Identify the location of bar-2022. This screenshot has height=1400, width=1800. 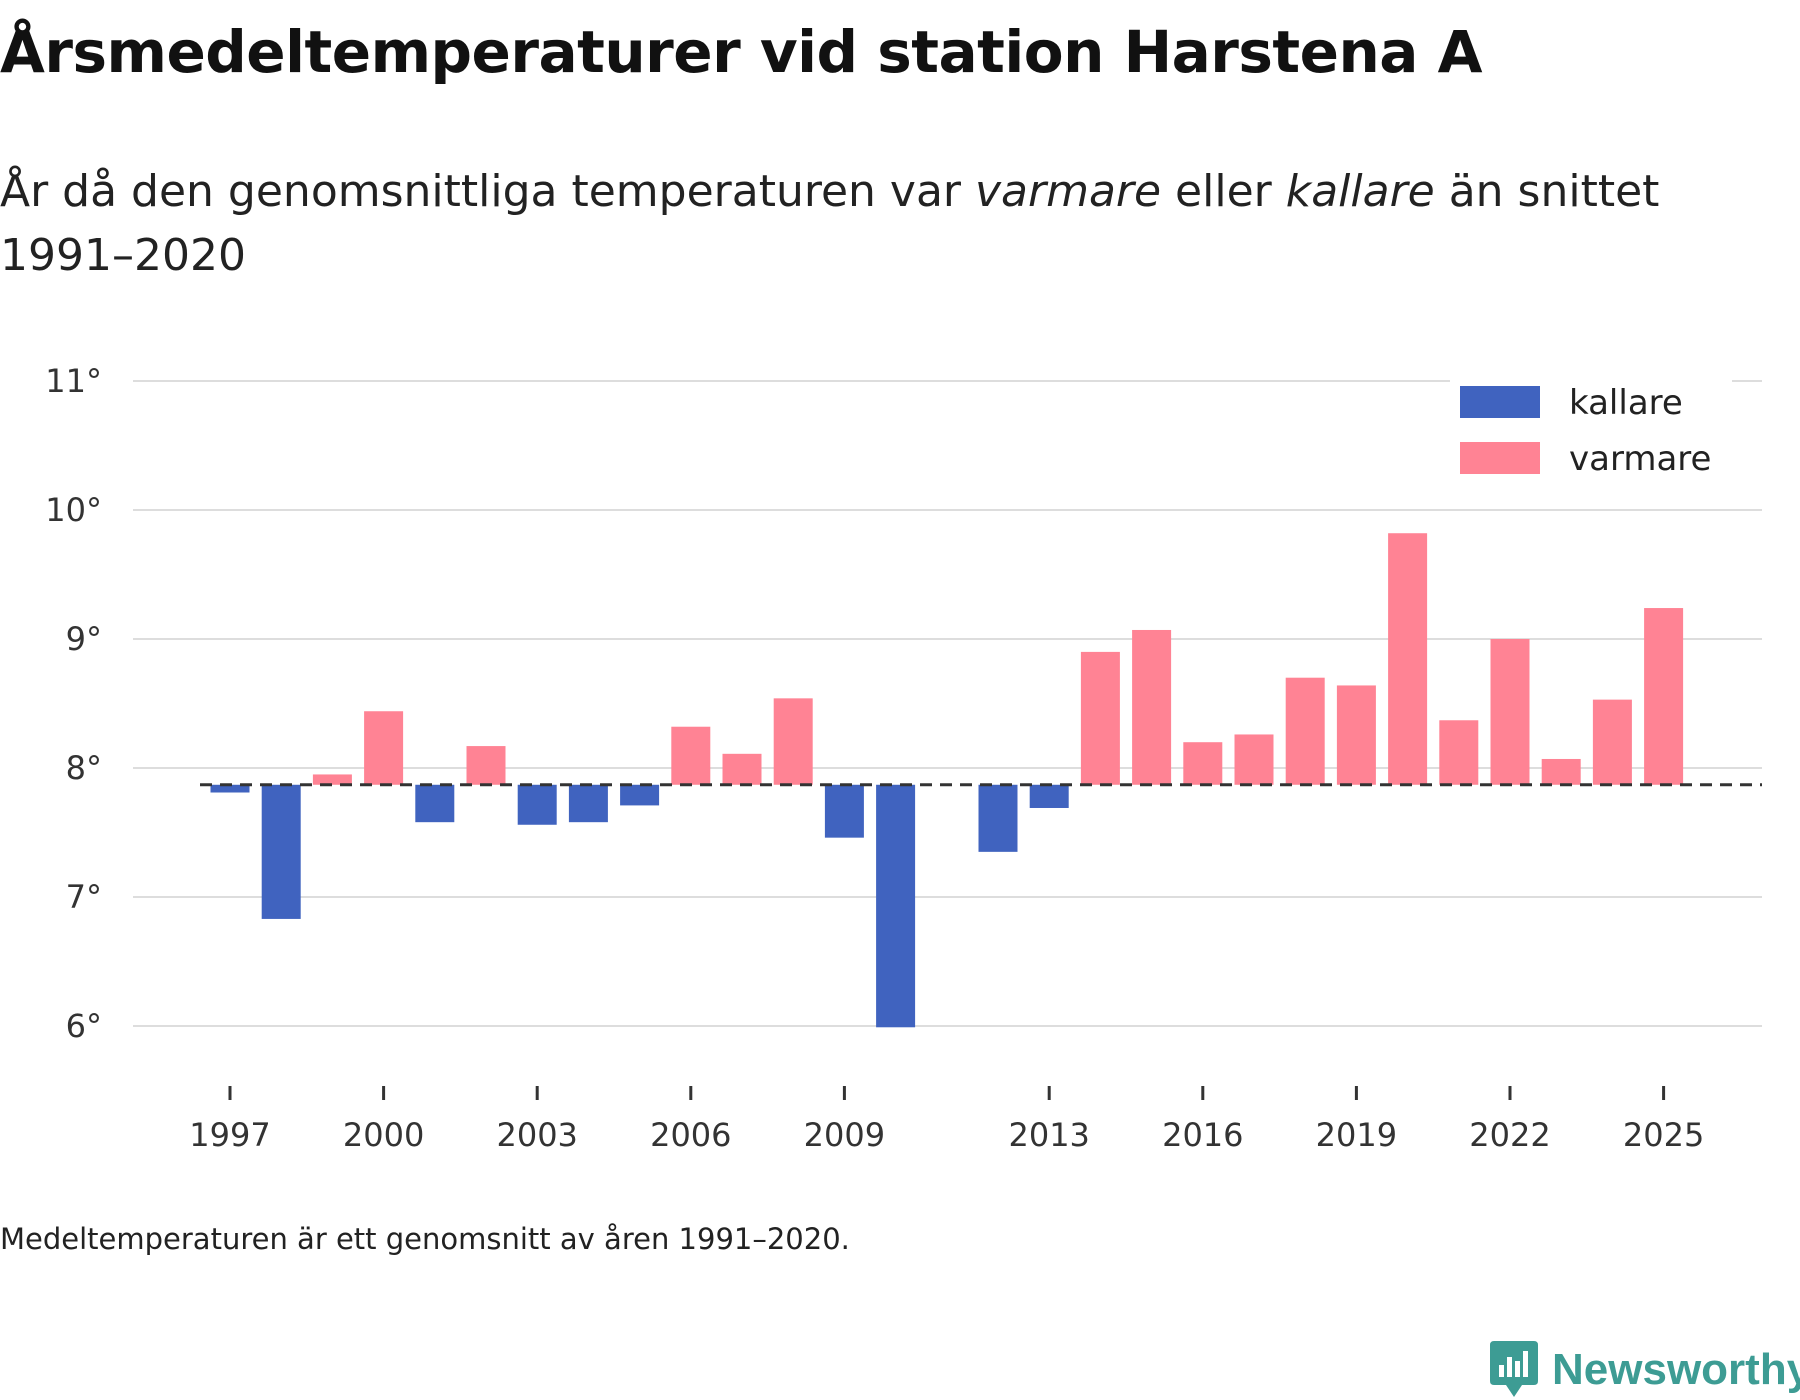
(1510, 712).